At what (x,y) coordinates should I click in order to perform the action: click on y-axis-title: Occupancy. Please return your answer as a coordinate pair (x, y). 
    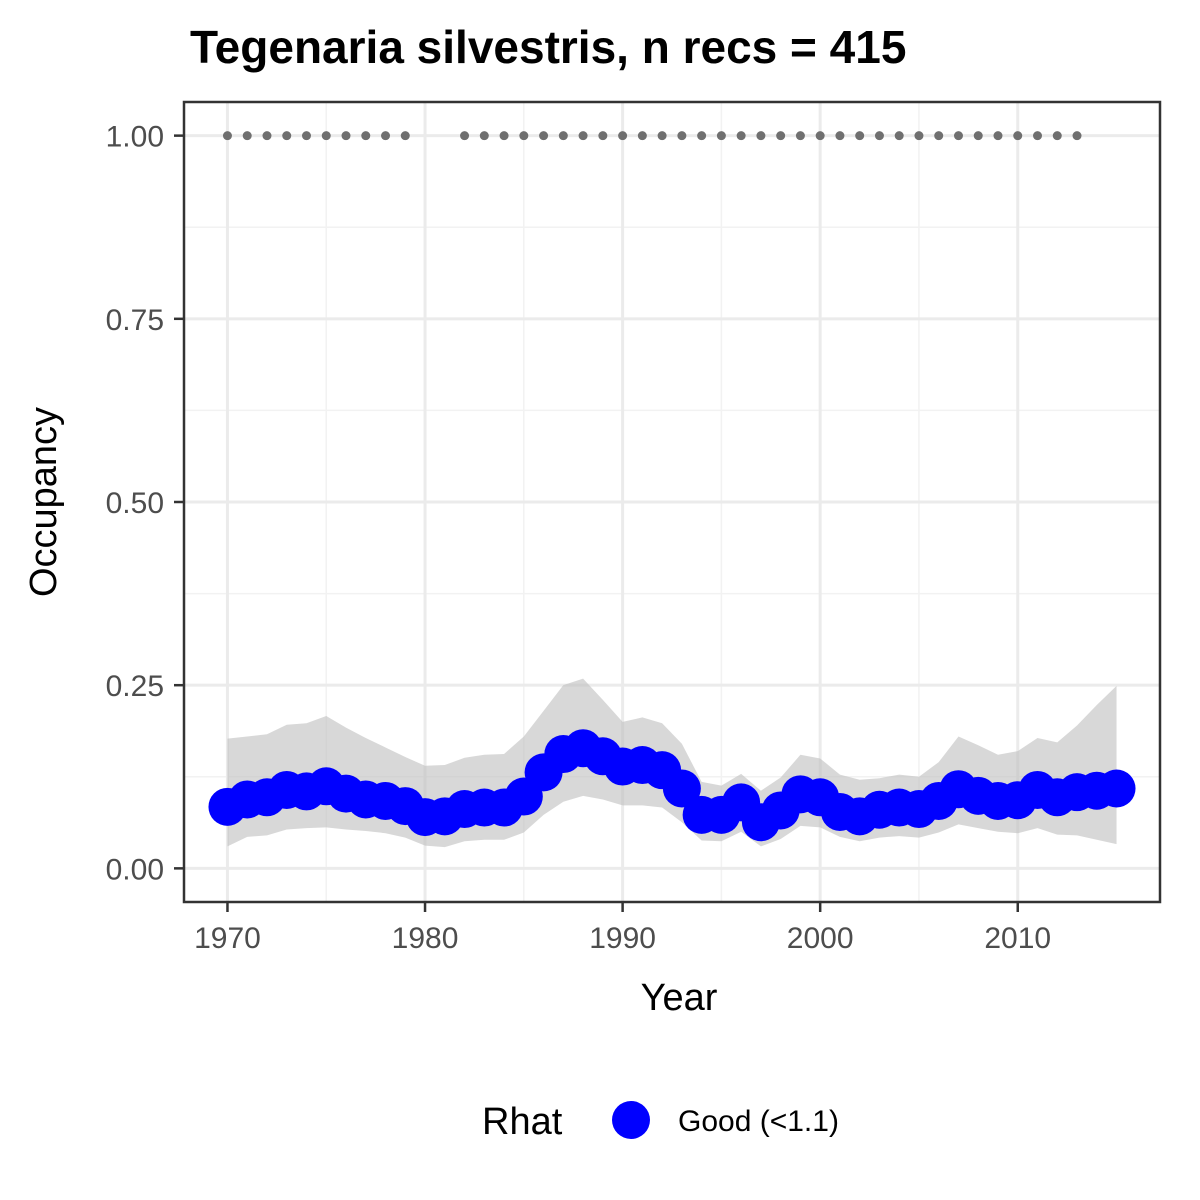
    Looking at the image, I should click on (44, 502).